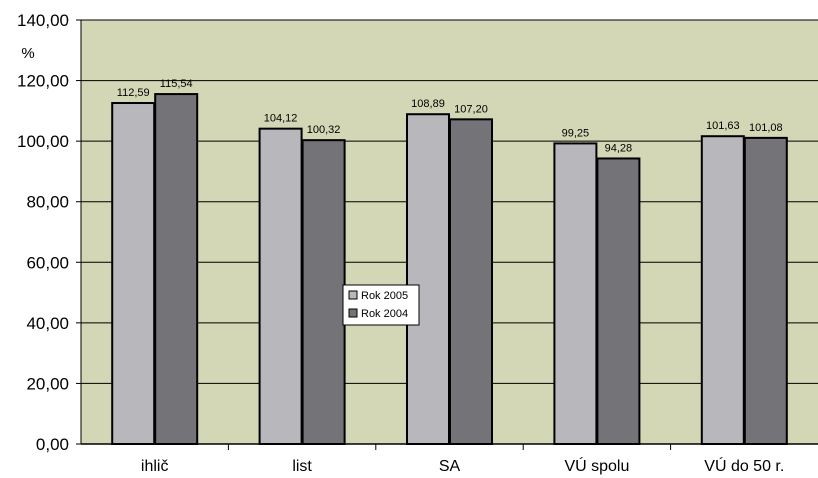 Image resolution: width=818 pixels, height=478 pixels. What do you see at coordinates (353, 295) in the screenshot?
I see `legend-swatch-rok-2005` at bounding box center [353, 295].